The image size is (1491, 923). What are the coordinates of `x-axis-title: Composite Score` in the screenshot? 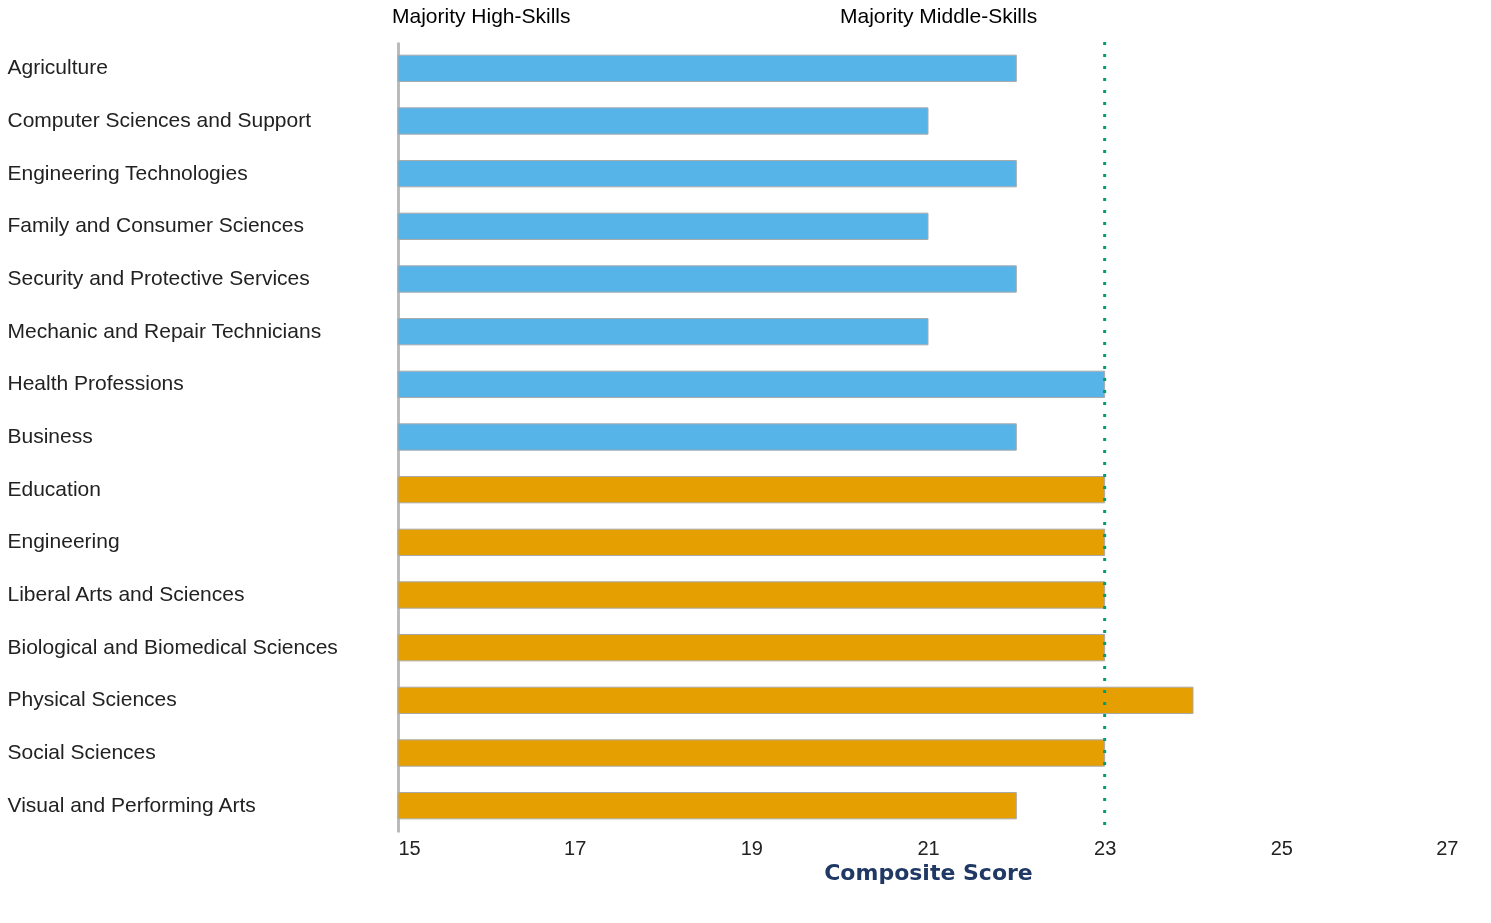 It's located at (928, 872).